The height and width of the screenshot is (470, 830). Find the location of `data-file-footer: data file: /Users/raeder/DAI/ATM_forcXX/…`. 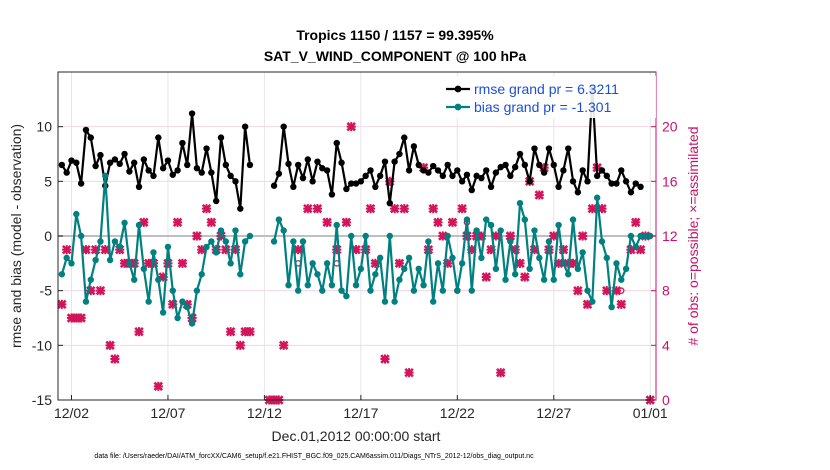

data-file-footer: data file: /Users/raeder/DAI/ATM_forcXX/… is located at coordinates (314, 456).